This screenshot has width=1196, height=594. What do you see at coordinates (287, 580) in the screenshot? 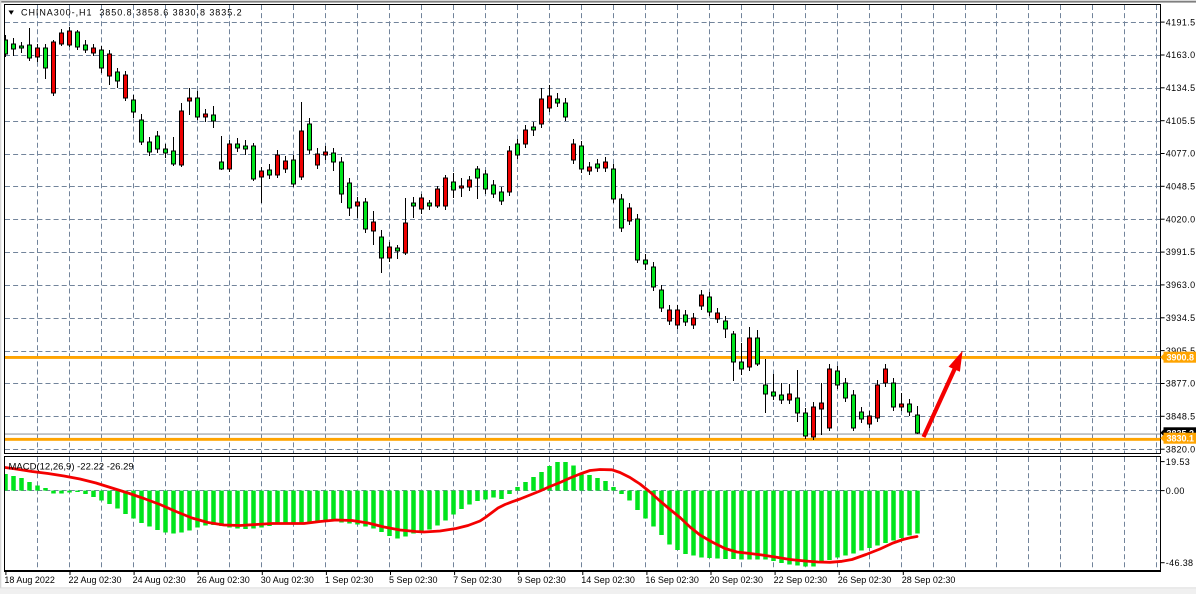
I see `svg-text: 30 Aug 02:30` at bounding box center [287, 580].